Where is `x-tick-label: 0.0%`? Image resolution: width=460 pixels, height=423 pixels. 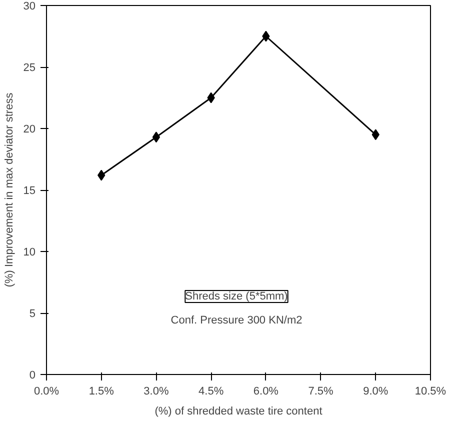 x-tick-label: 0.0% is located at coordinates (47, 392).